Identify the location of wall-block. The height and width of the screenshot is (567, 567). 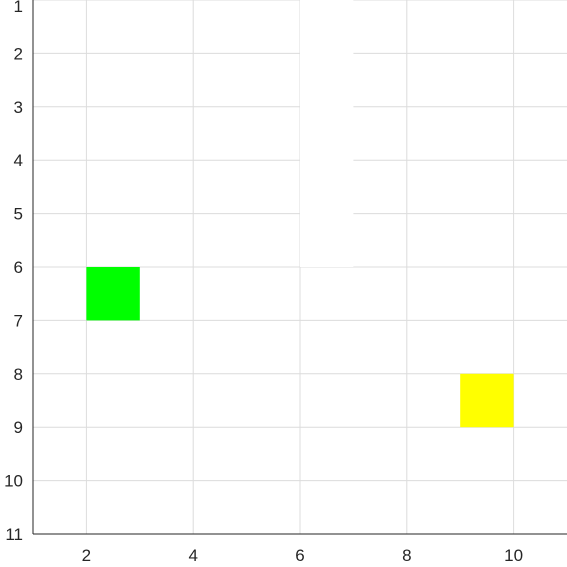
(327, 133).